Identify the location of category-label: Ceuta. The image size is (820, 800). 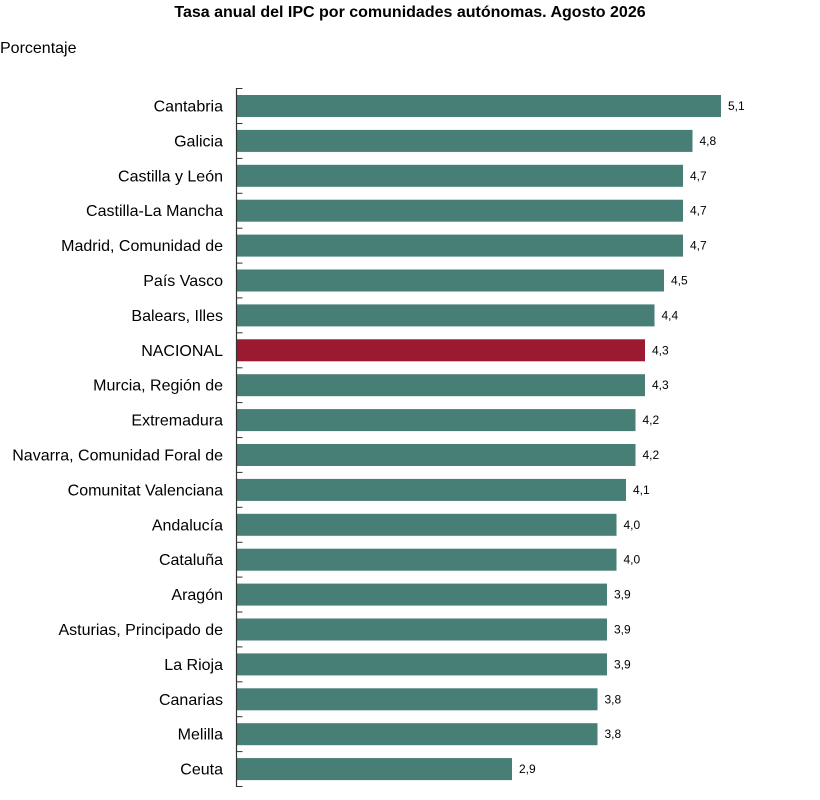
(201, 770).